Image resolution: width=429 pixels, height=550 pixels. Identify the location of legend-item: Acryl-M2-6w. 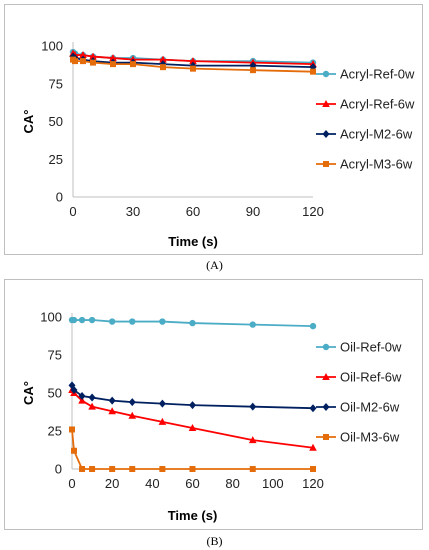
(364, 134).